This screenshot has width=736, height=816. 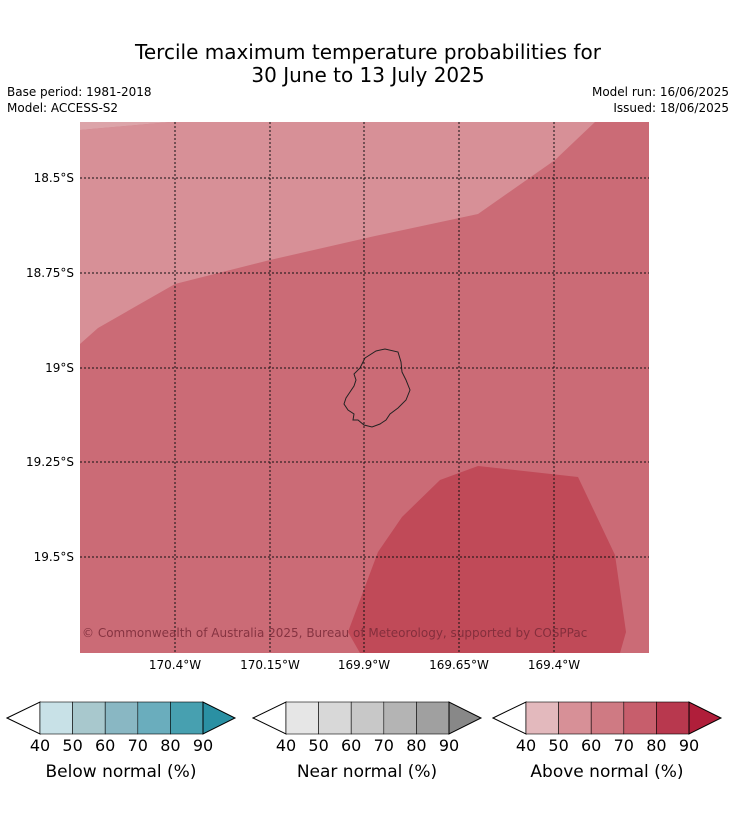 I want to click on colorbar-above-normal, so click(x=607, y=718).